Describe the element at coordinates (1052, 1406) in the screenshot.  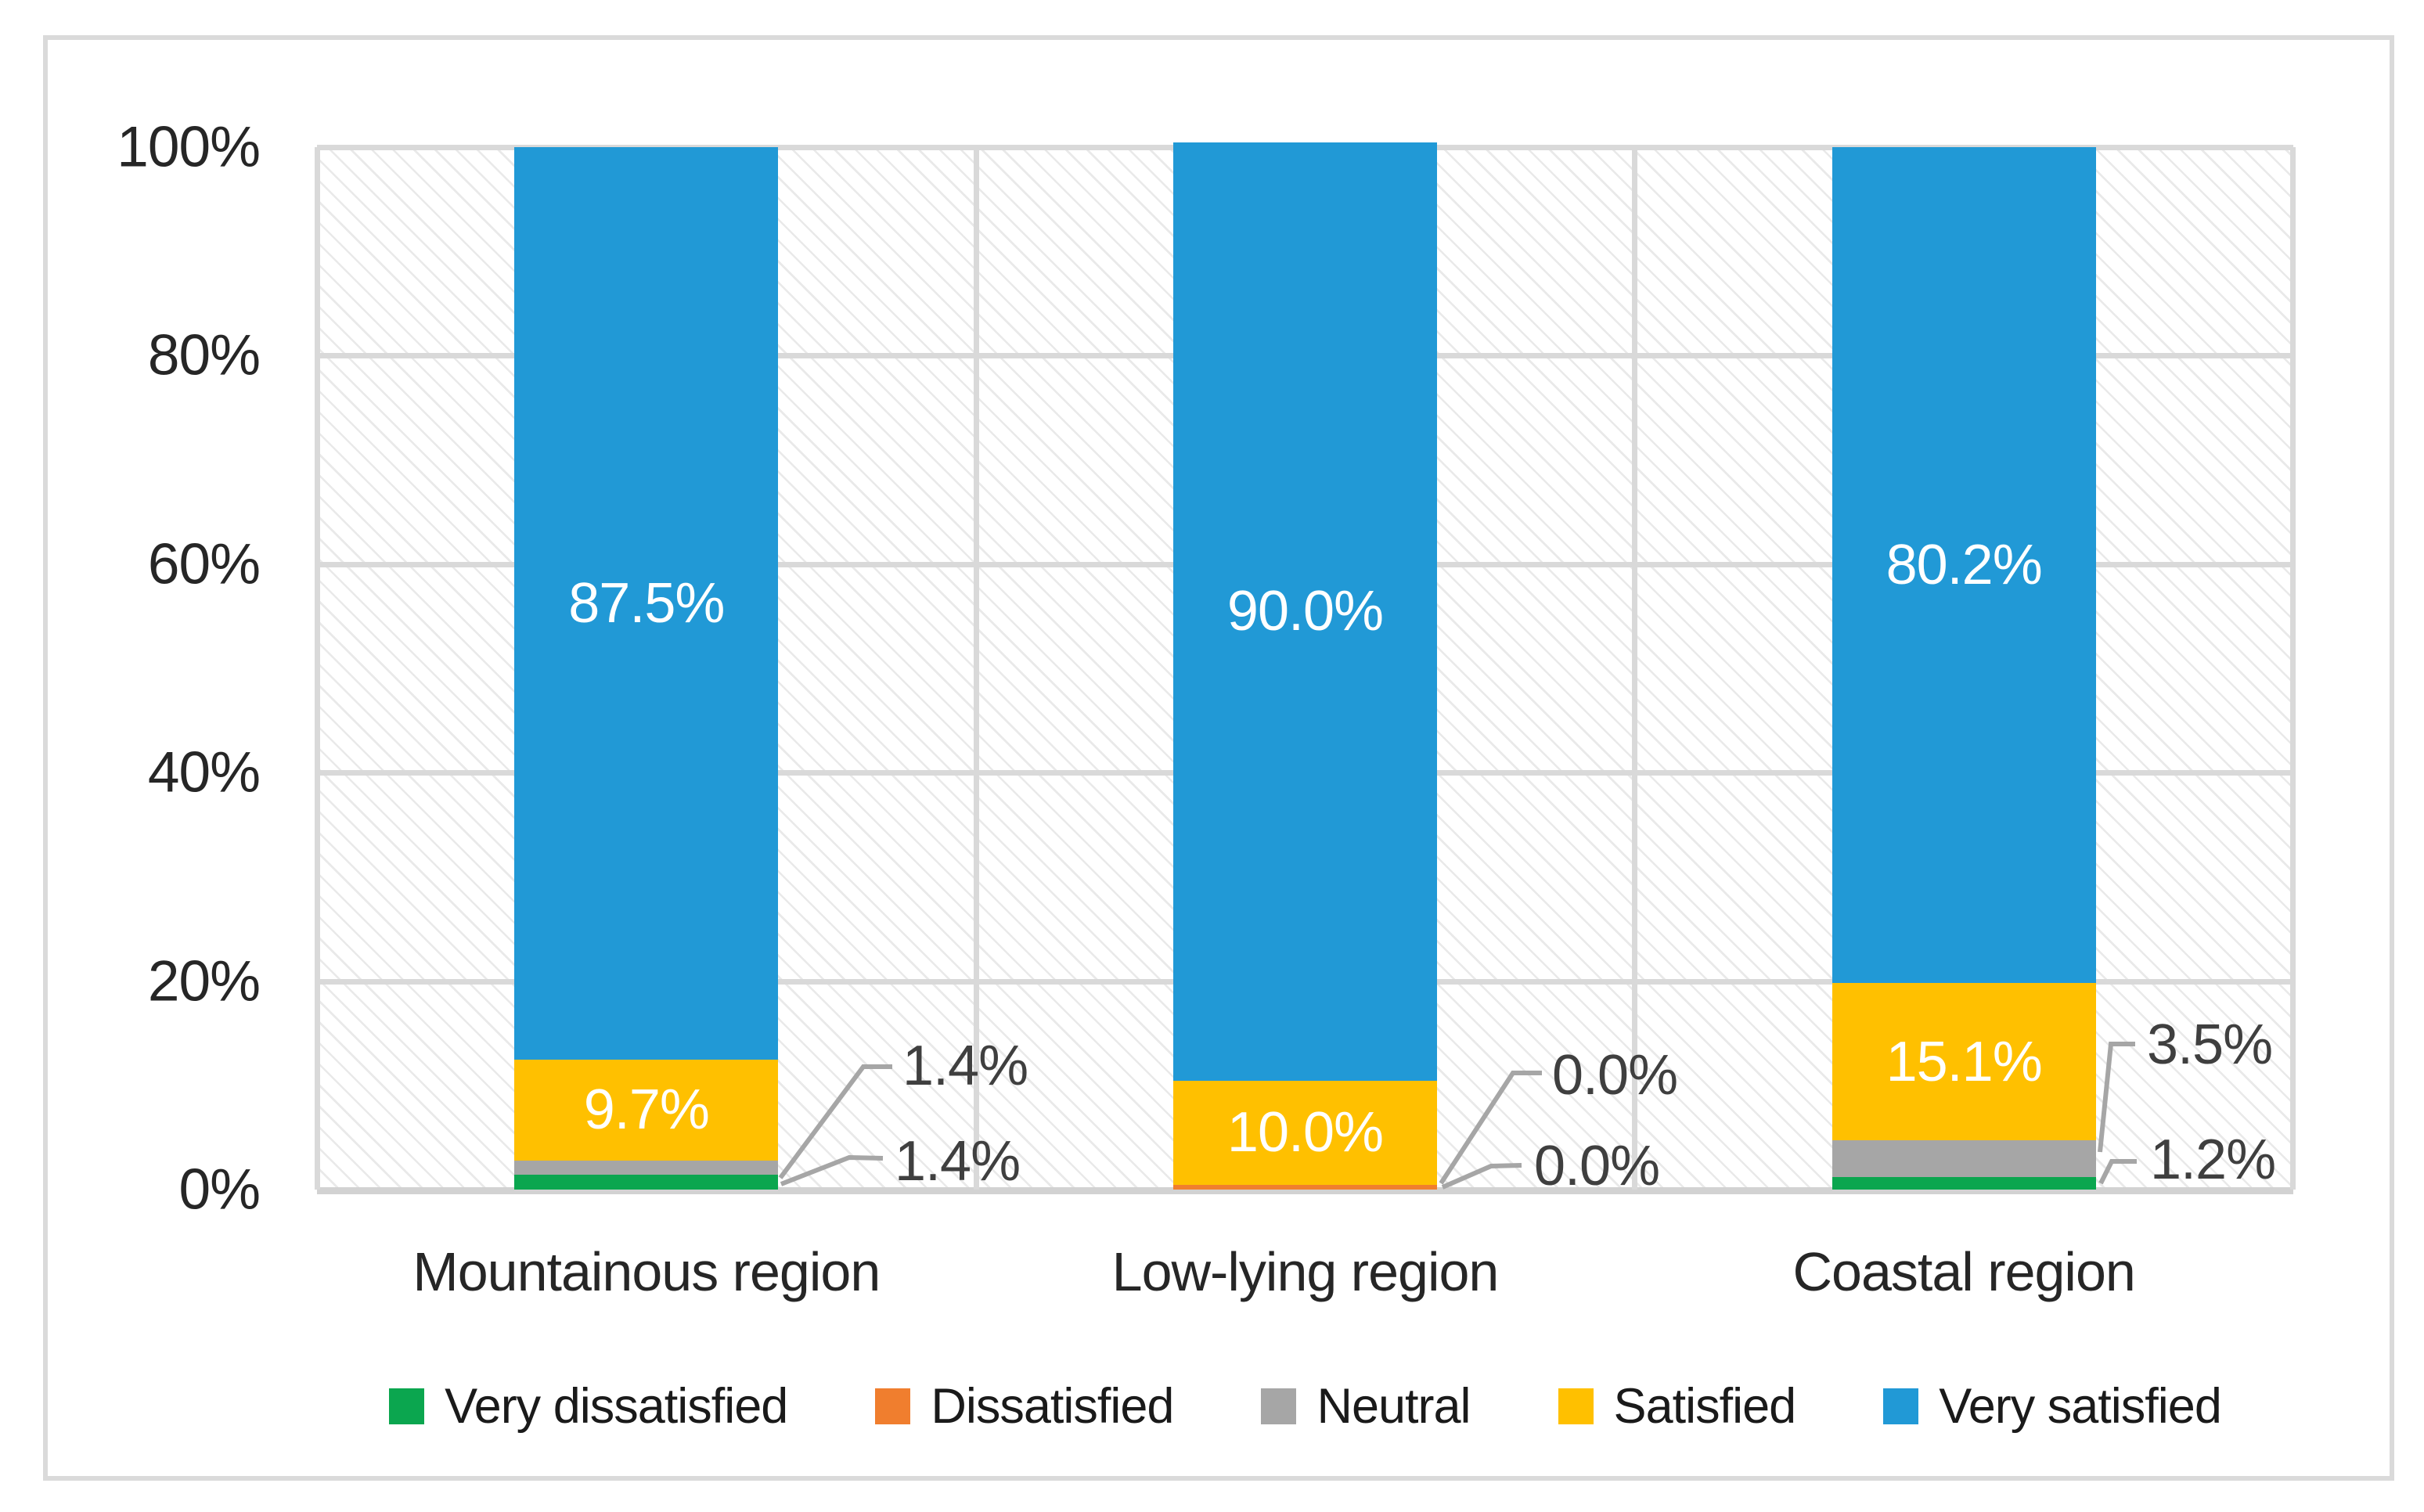
I see `legend-label: Dissatisfied` at that location.